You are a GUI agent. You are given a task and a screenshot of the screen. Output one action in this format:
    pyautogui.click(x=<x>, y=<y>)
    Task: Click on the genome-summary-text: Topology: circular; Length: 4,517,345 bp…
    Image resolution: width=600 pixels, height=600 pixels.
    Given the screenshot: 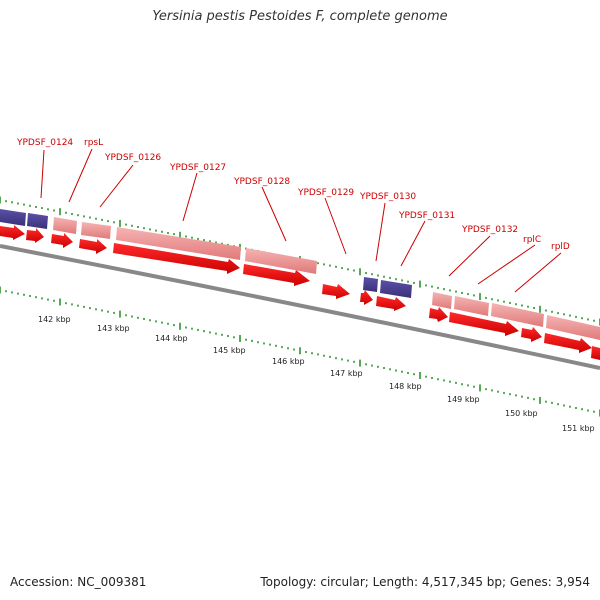 What is the action you would take?
    pyautogui.click(x=425, y=582)
    